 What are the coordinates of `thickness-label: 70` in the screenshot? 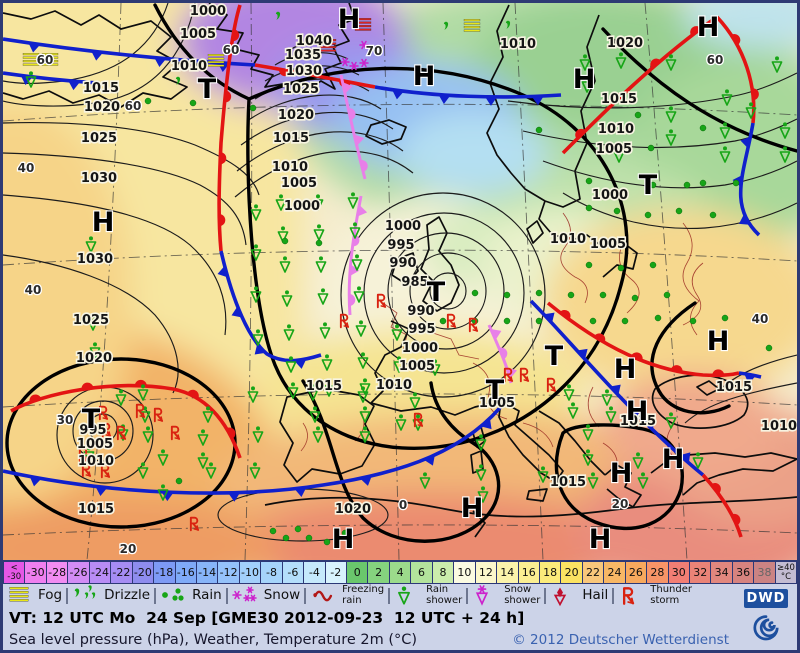 It's located at (374, 51).